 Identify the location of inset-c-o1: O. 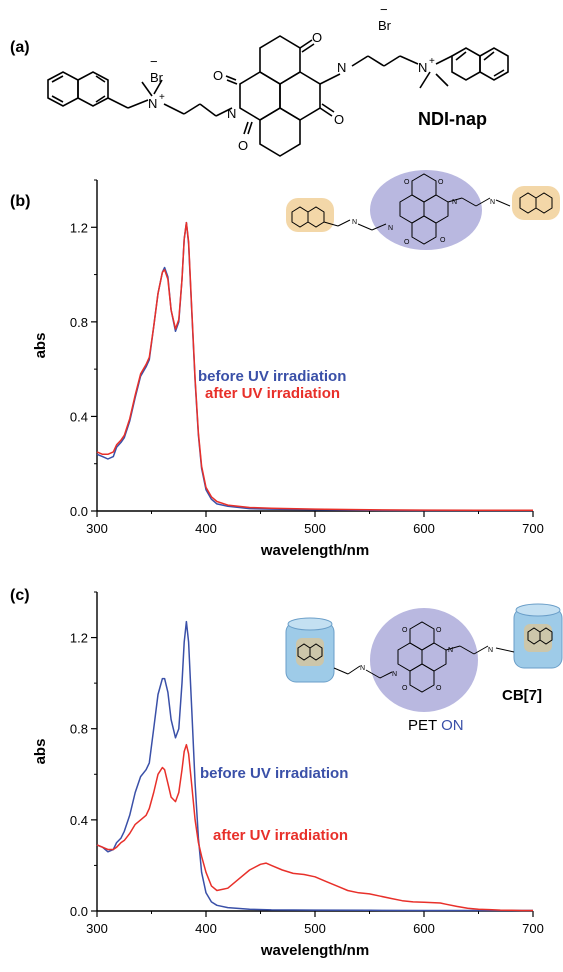
(405, 630).